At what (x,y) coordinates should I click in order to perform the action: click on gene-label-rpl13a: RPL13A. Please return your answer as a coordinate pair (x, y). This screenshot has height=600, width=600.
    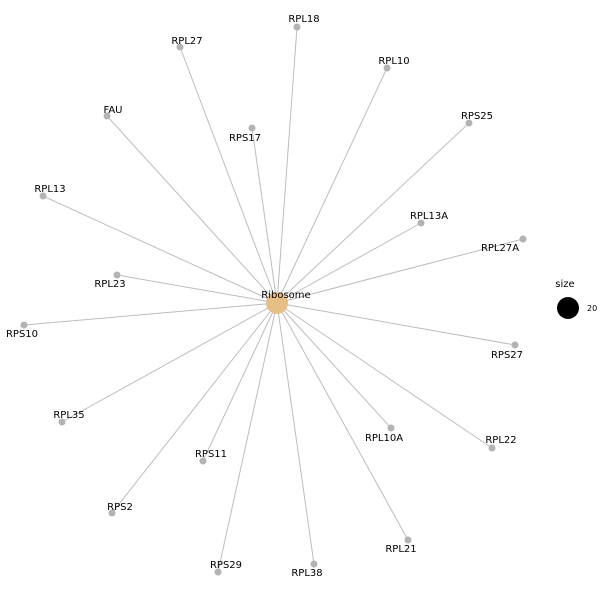
    Looking at the image, I should click on (429, 216).